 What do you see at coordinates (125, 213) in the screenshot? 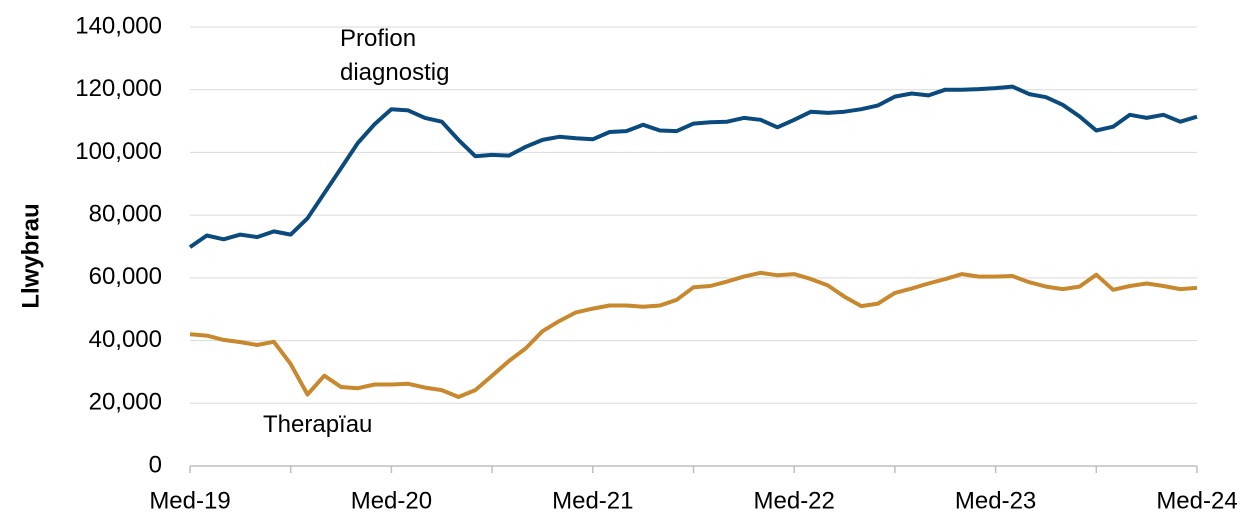
I see `y-tick-label: 80,000` at bounding box center [125, 213].